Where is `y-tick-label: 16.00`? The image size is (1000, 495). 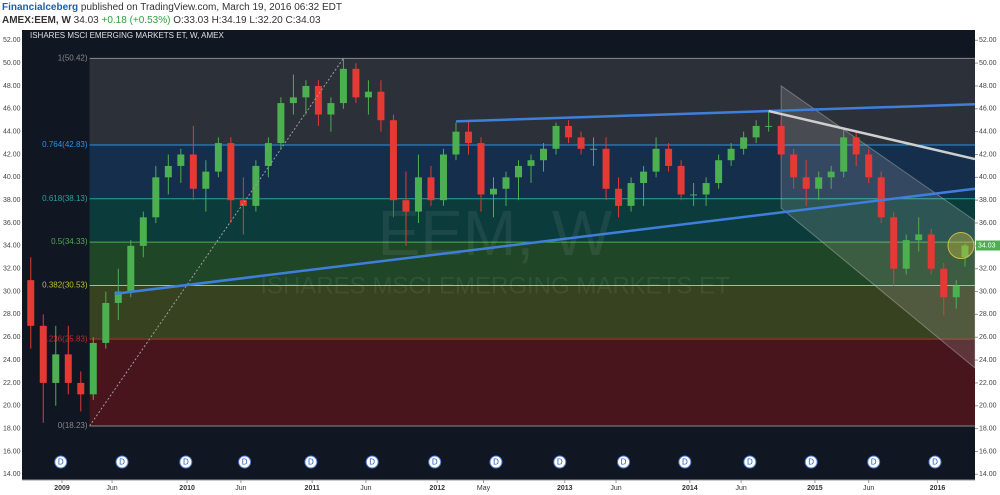
y-tick-label: 16.00 is located at coordinates (988, 451).